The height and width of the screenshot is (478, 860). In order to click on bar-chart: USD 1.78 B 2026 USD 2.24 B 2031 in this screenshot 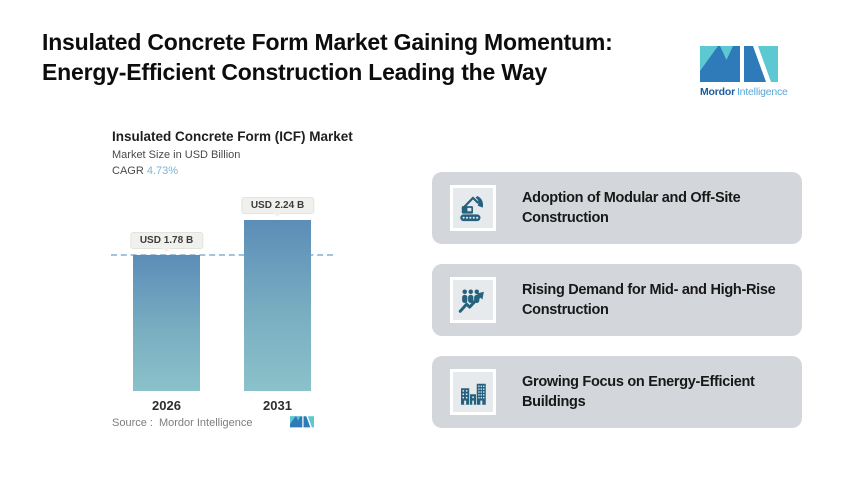, I will do `click(235, 305)`.